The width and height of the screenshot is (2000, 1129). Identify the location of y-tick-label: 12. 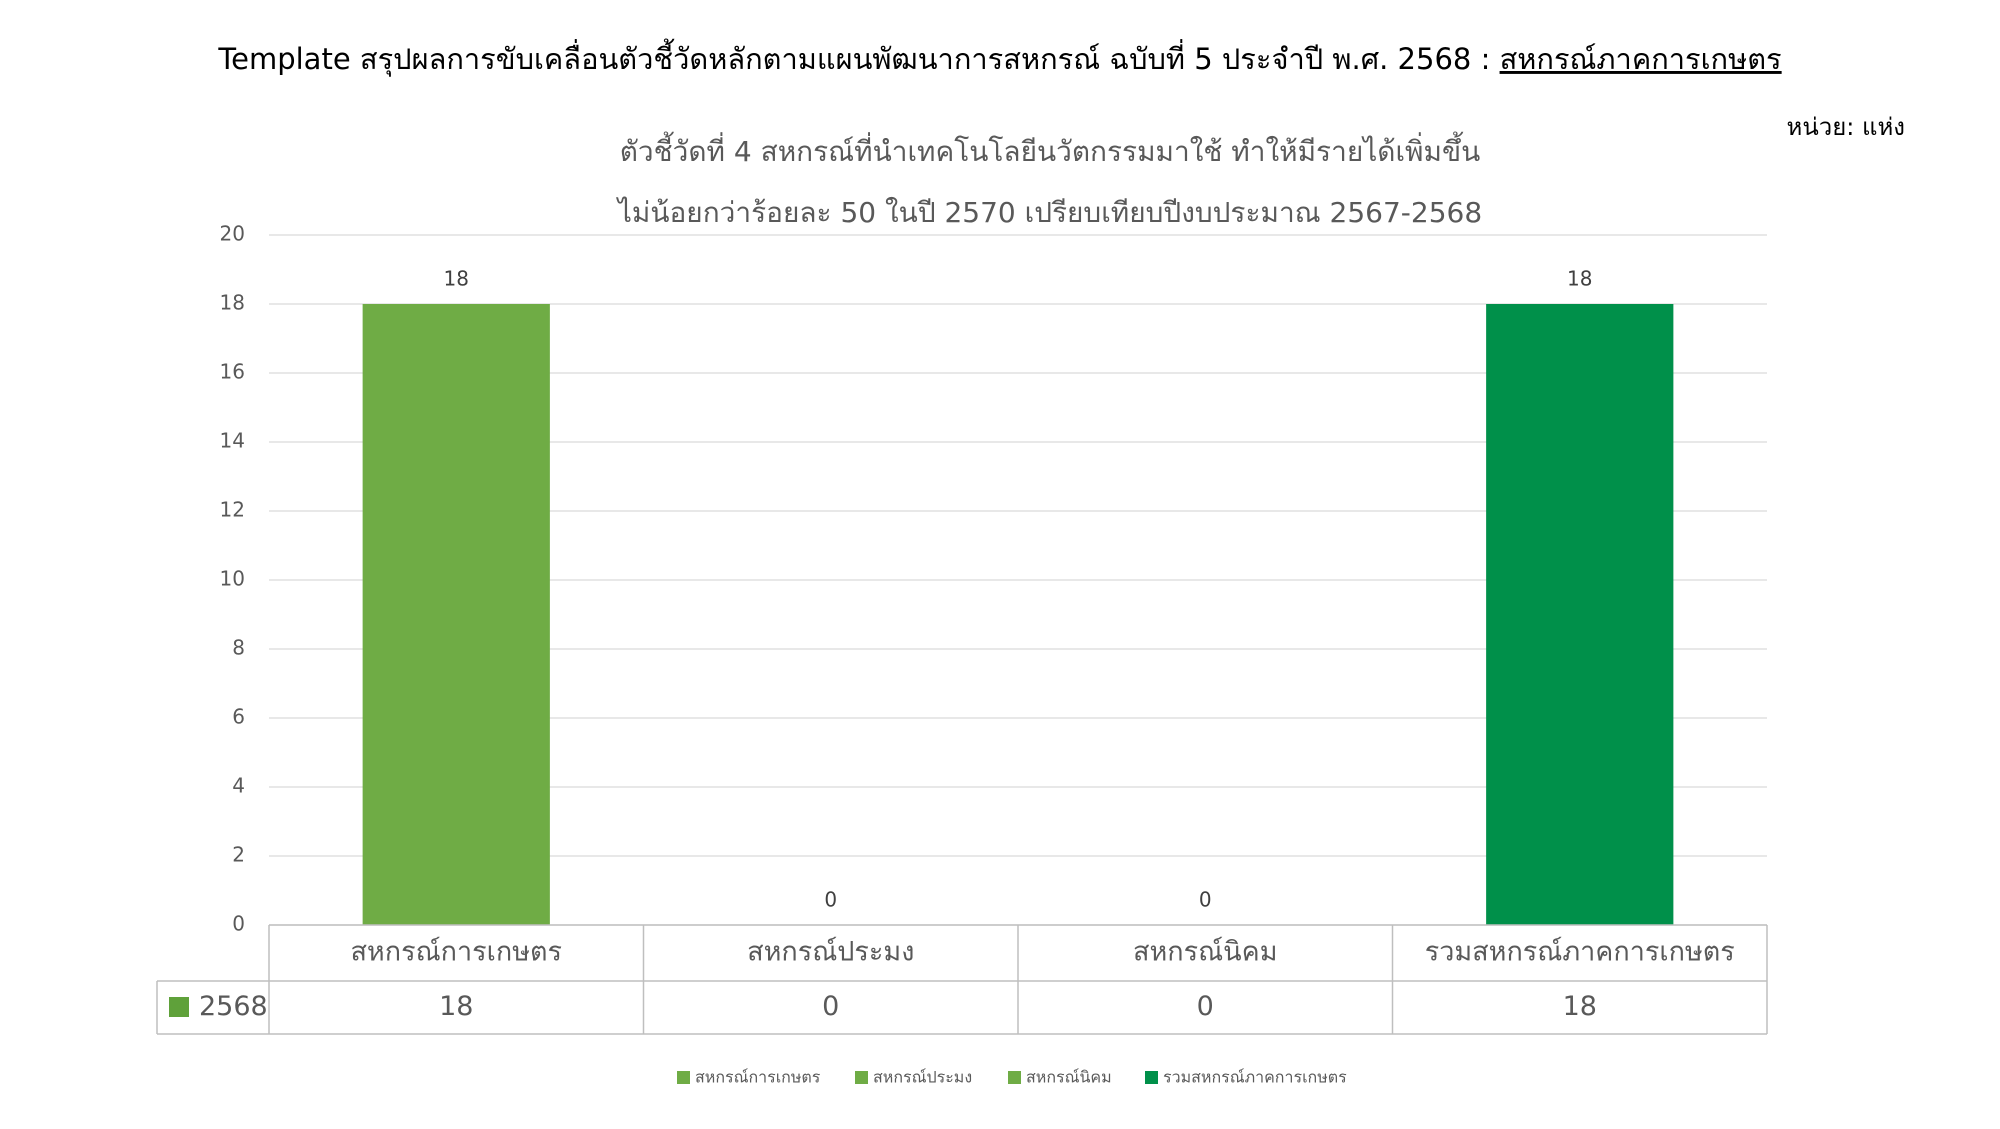
(232, 510).